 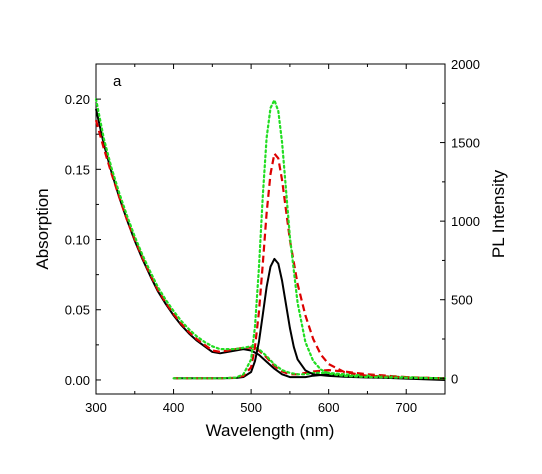 What do you see at coordinates (406, 407) in the screenshot?
I see `x-tick-label: 700` at bounding box center [406, 407].